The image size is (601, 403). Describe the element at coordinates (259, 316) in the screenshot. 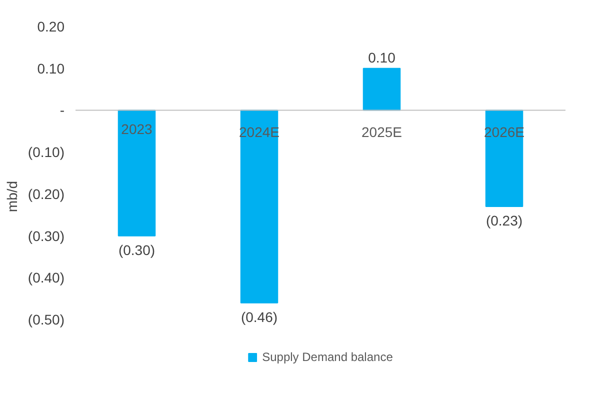

I see `data-label: (0.46)` at that location.